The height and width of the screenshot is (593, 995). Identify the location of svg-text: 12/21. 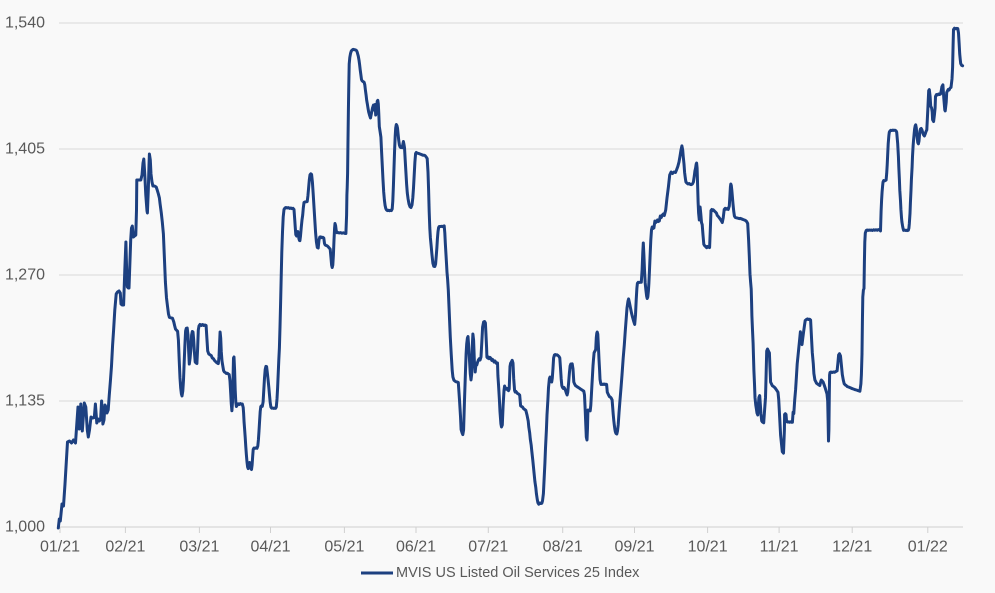
(852, 547).